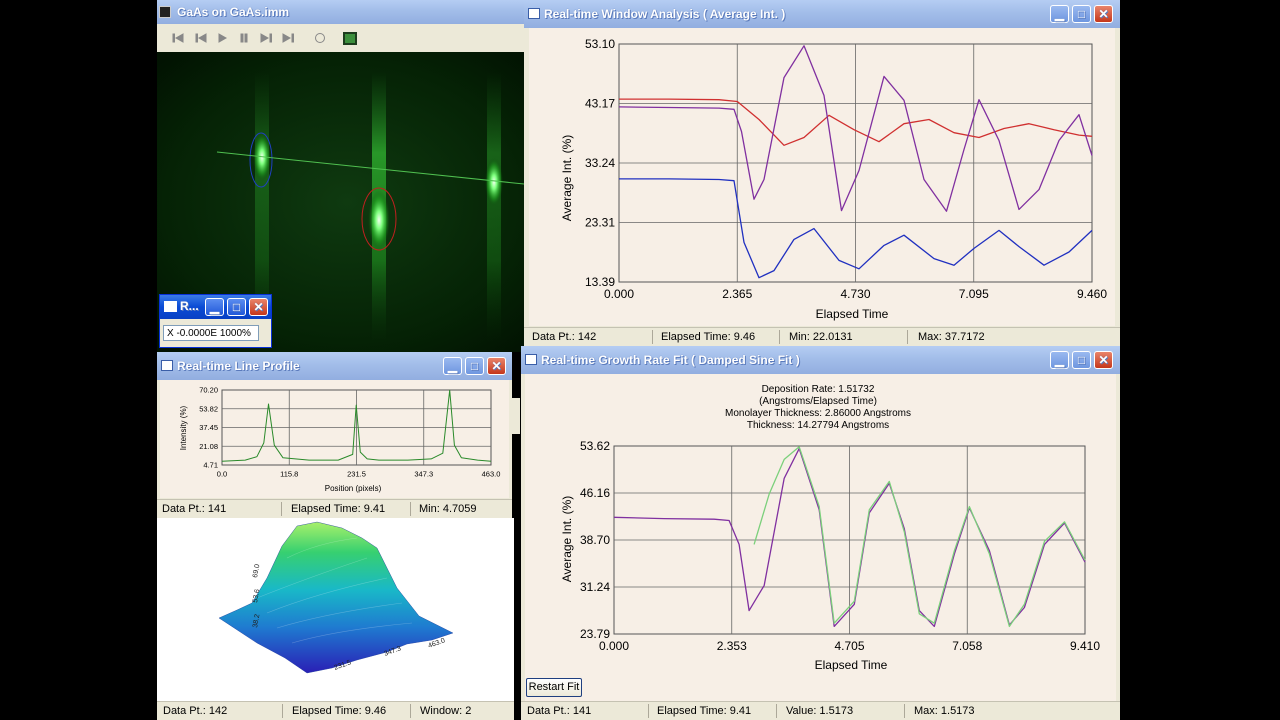 The width and height of the screenshot is (1280, 720). What do you see at coordinates (600, 104) in the screenshot?
I see `analysis-ytick: 43.17` at bounding box center [600, 104].